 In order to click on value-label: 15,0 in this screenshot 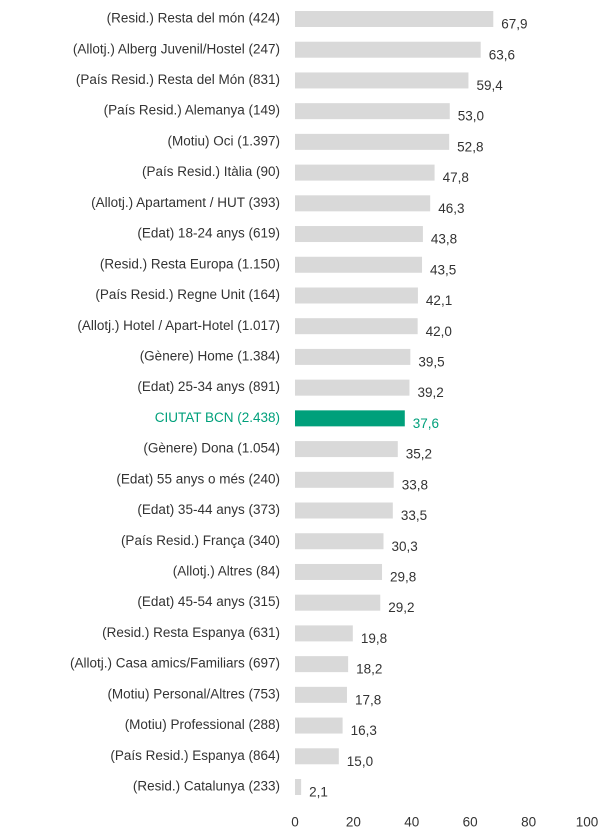, I will do `click(360, 761)`.